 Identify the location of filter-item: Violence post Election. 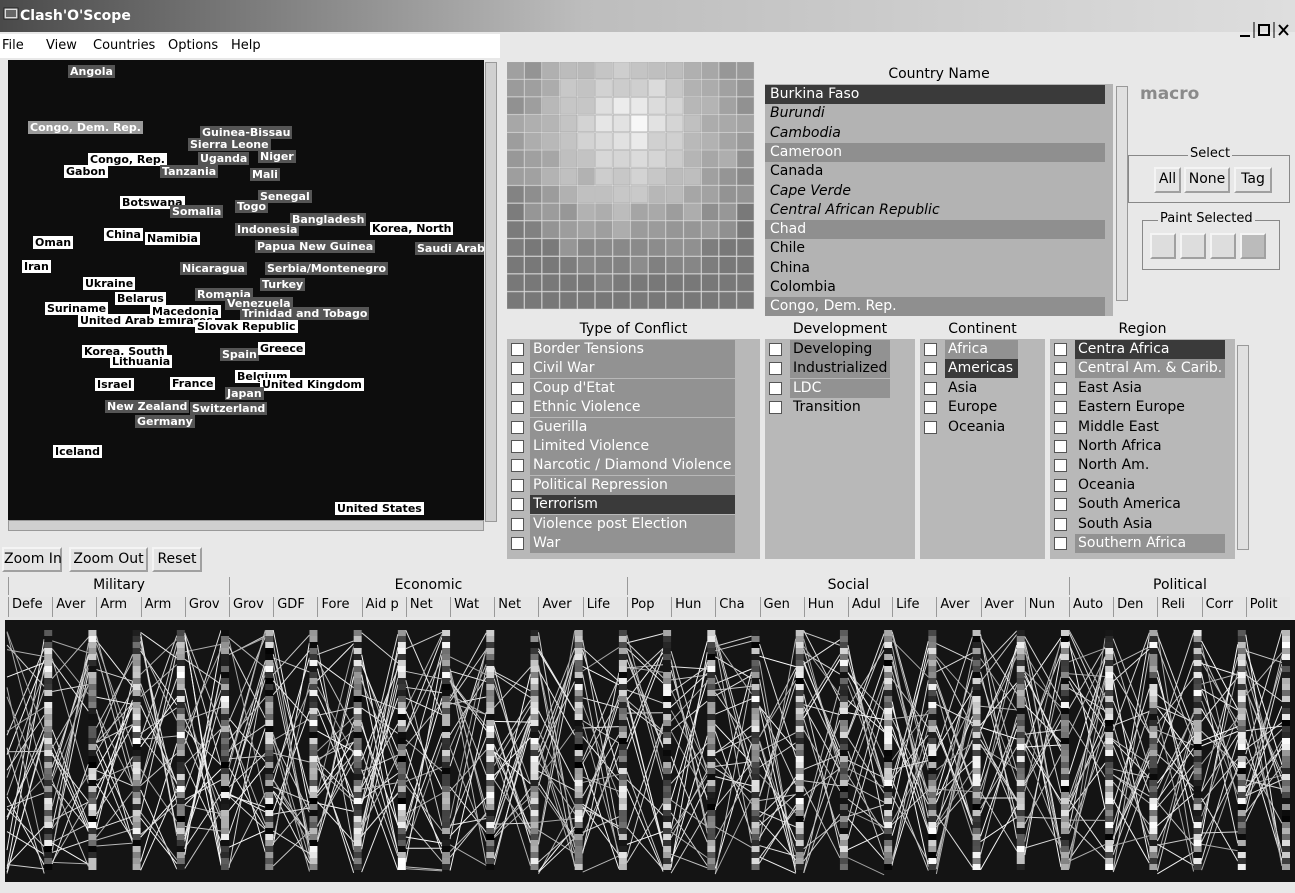
(632, 524).